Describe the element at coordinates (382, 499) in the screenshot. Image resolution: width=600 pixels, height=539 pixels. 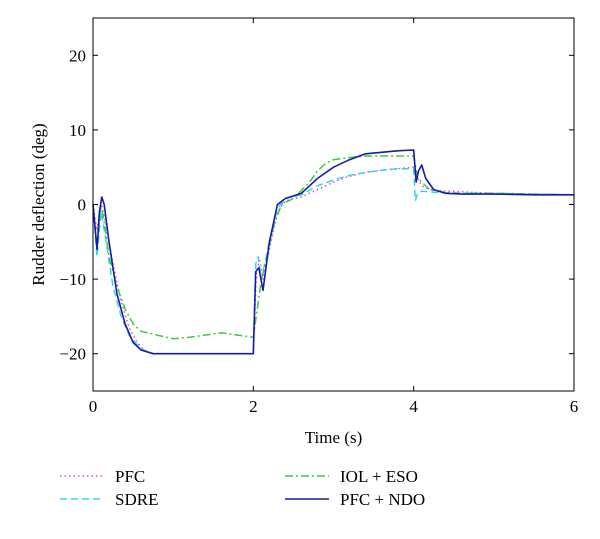
I see `legend-label-3: PFC + NDO` at that location.